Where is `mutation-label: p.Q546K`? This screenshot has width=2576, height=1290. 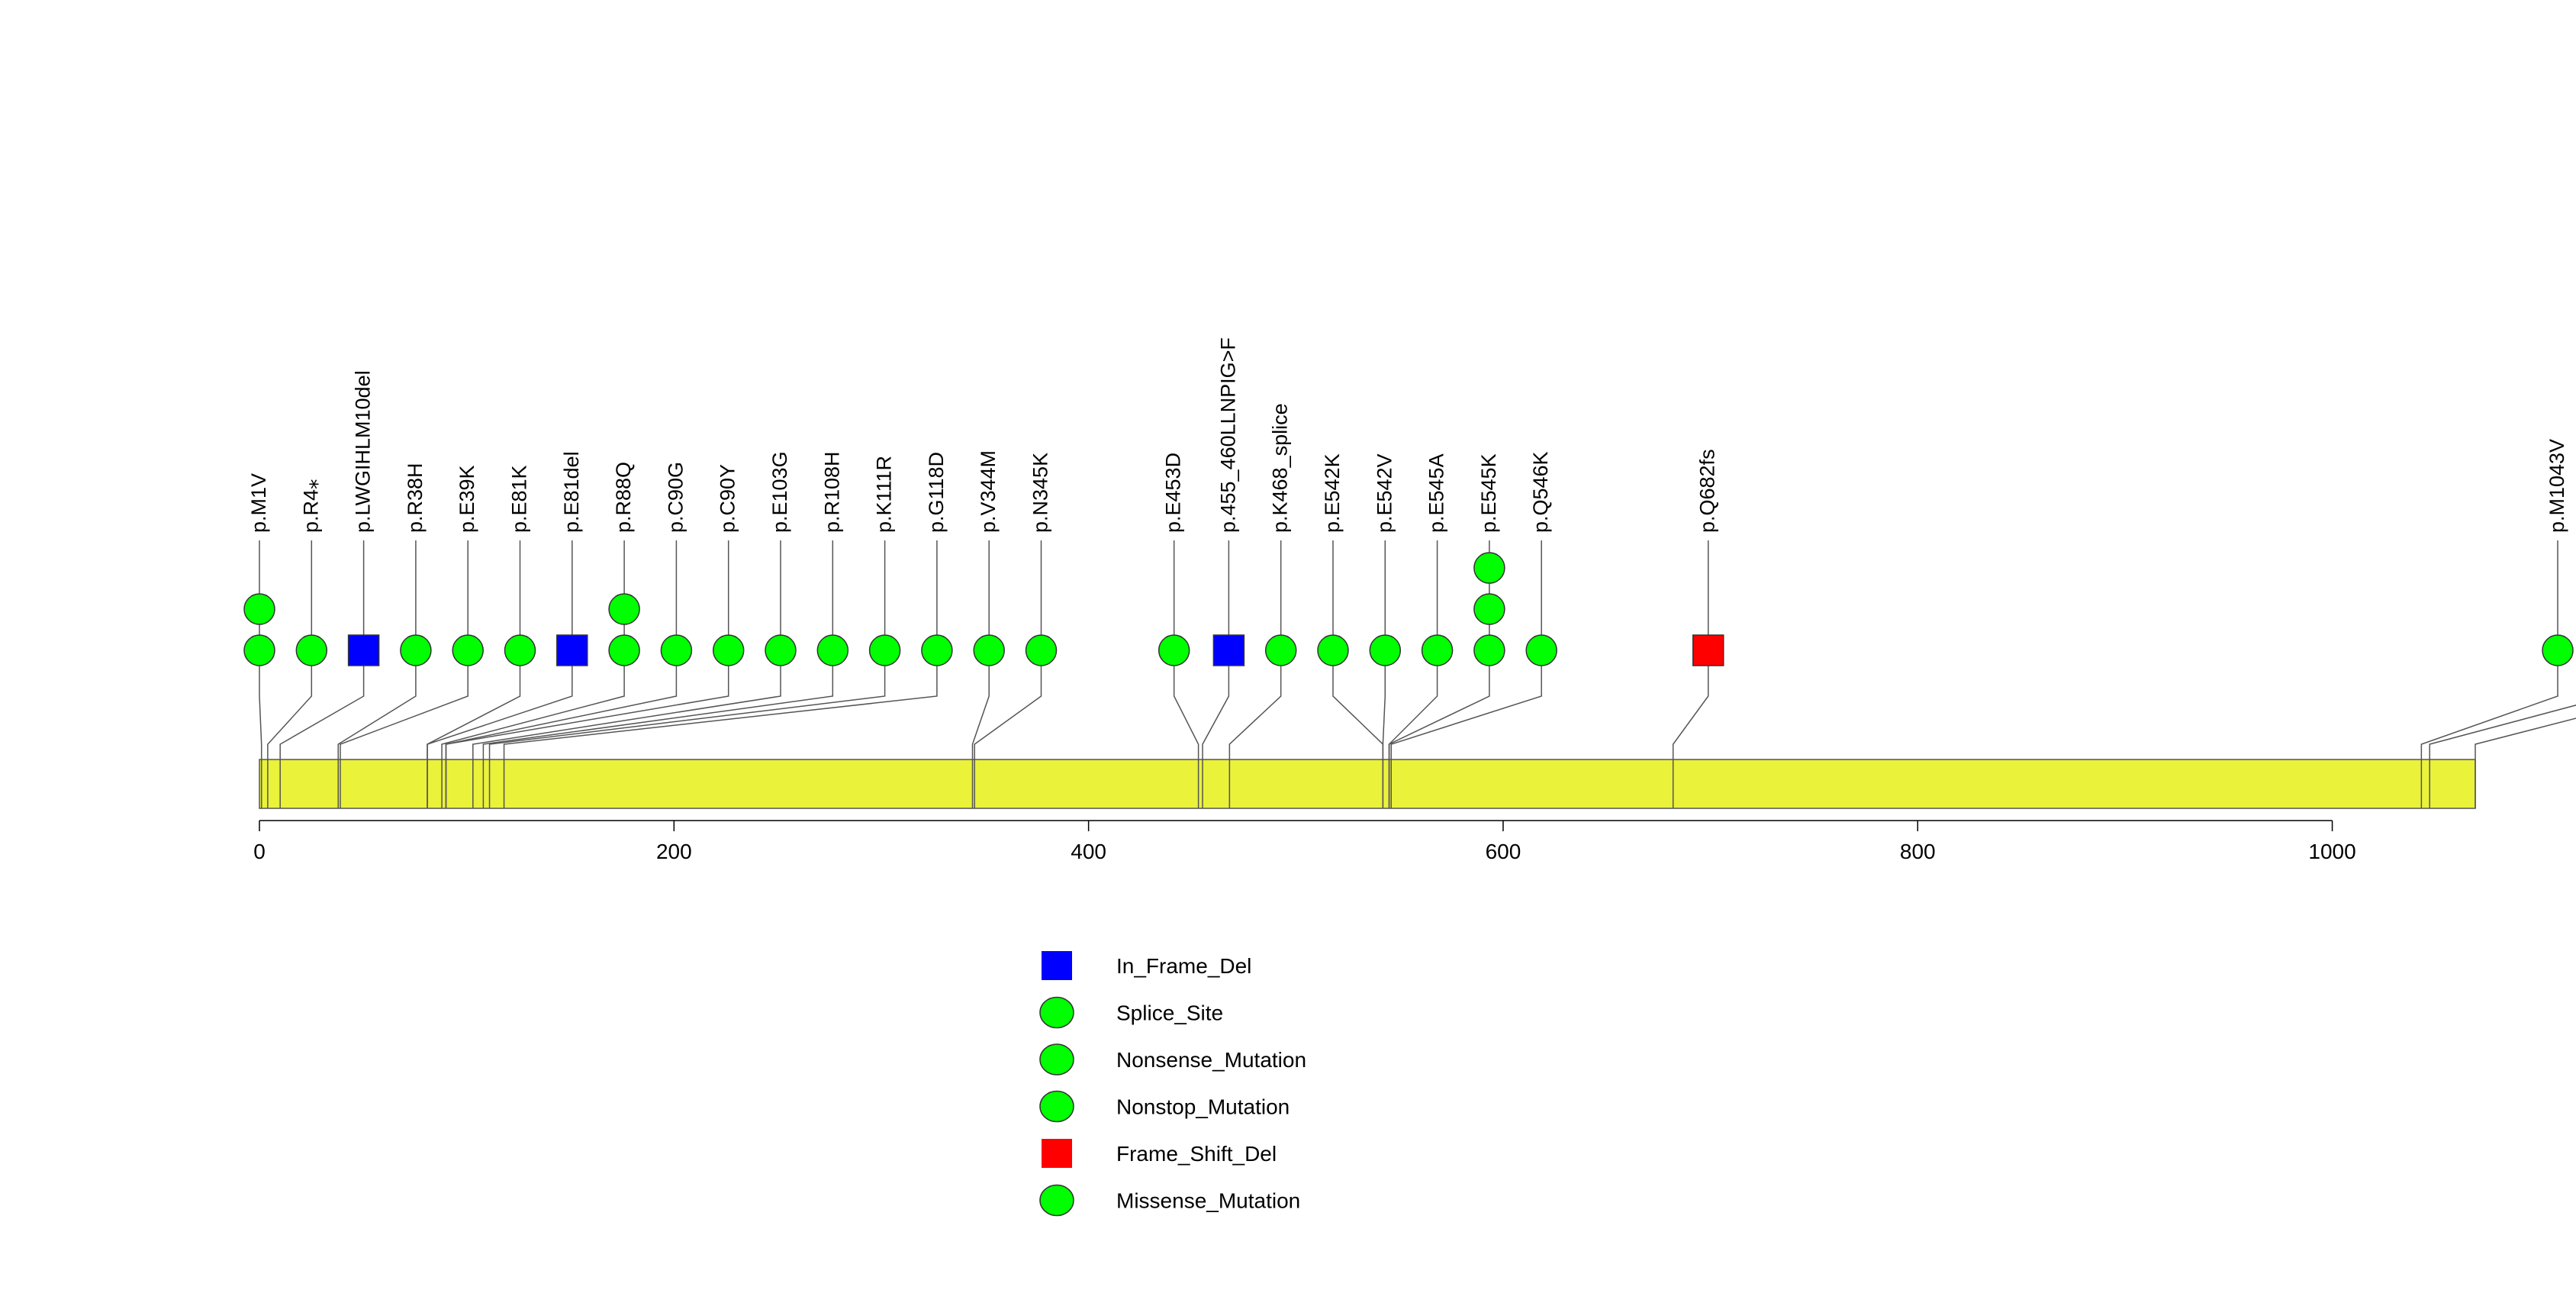 mutation-label: p.Q546K is located at coordinates (1540, 492).